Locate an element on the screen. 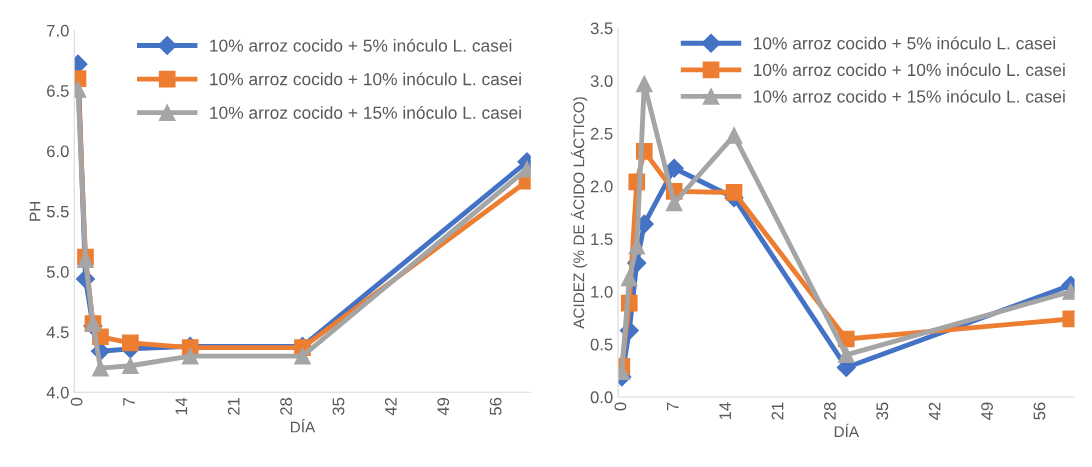  y-axis-title: ACIDEZ (% DE ÁCIDO LÁCTICO) is located at coordinates (579, 213).